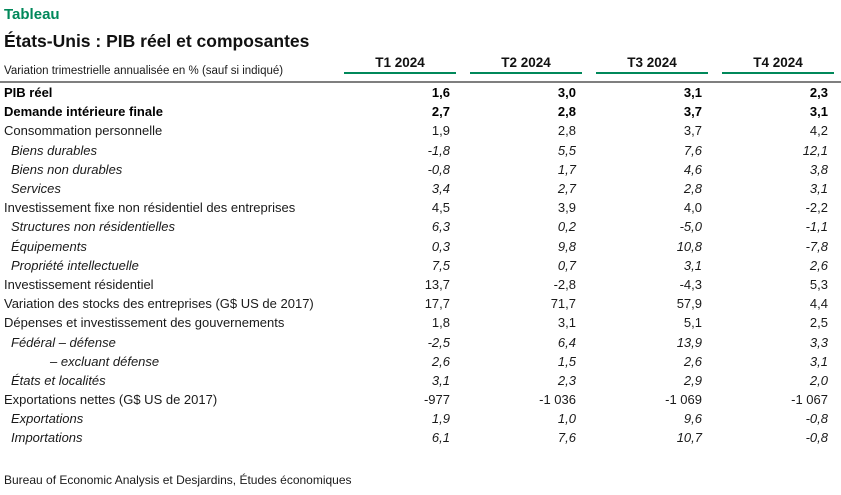  I want to click on cell-value: 57,9, so click(689, 304).